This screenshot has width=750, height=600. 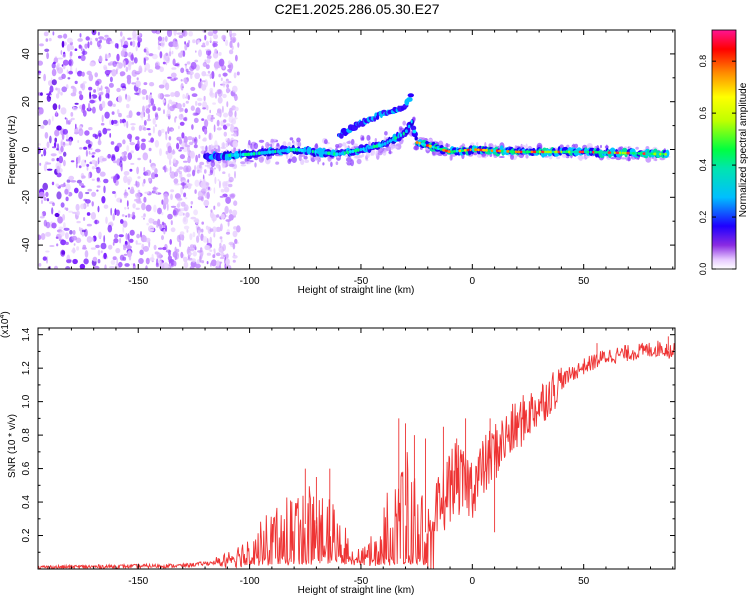 What do you see at coordinates (703, 61) in the screenshot?
I see `colorbar-tick-label: 0.8` at bounding box center [703, 61].